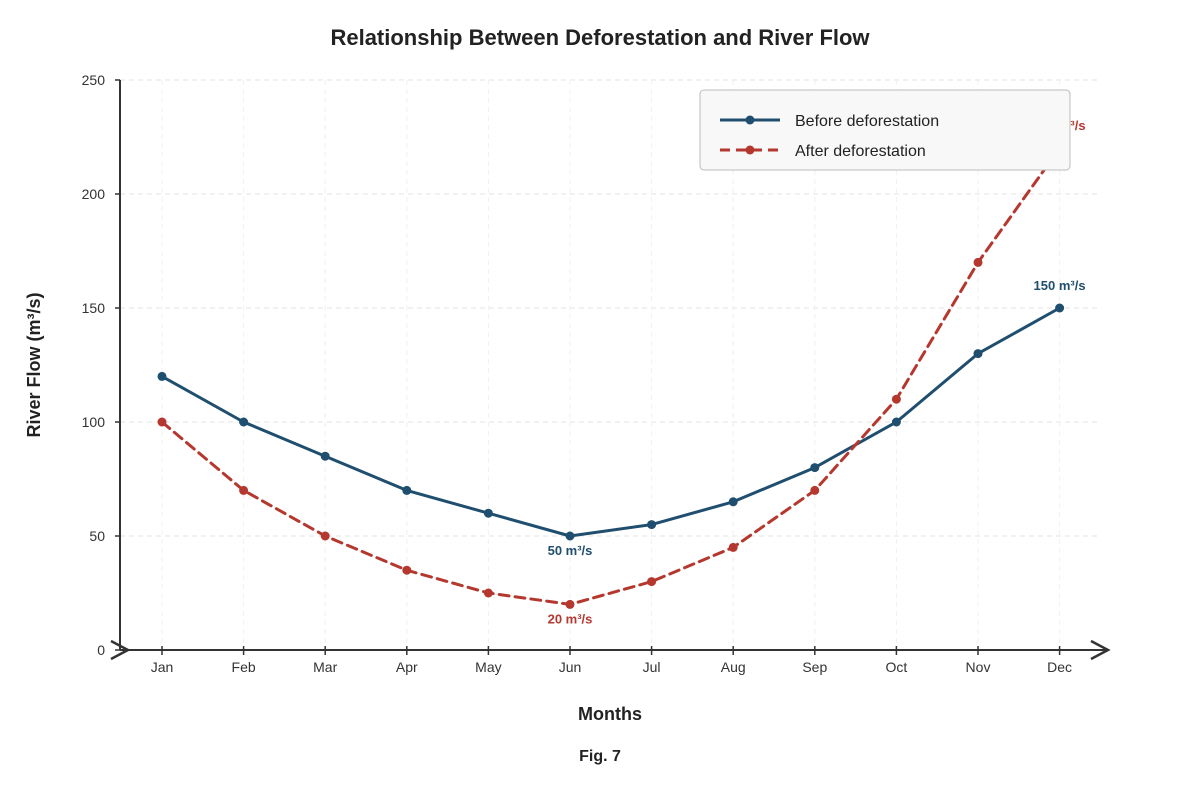 The width and height of the screenshot is (1200, 800). Describe the element at coordinates (978, 667) in the screenshot. I see `x-tick-label: Nov` at that location.